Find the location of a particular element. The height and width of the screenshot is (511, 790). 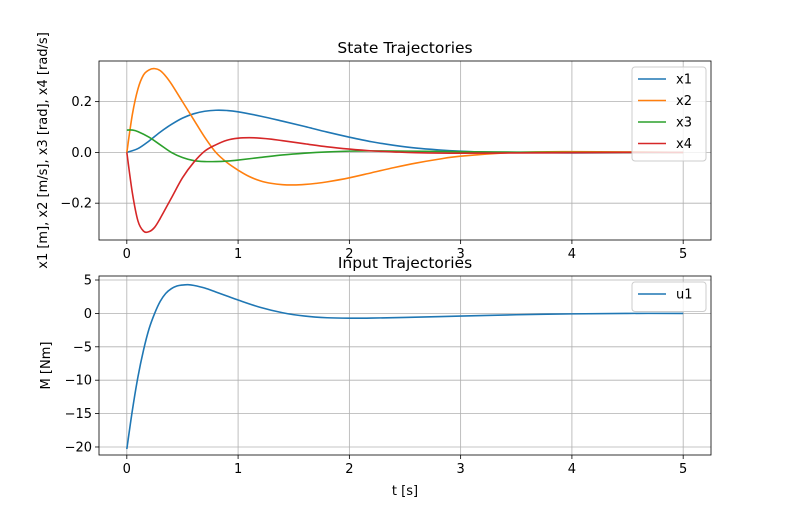

legend-label-x1: x1 is located at coordinates (684, 80).